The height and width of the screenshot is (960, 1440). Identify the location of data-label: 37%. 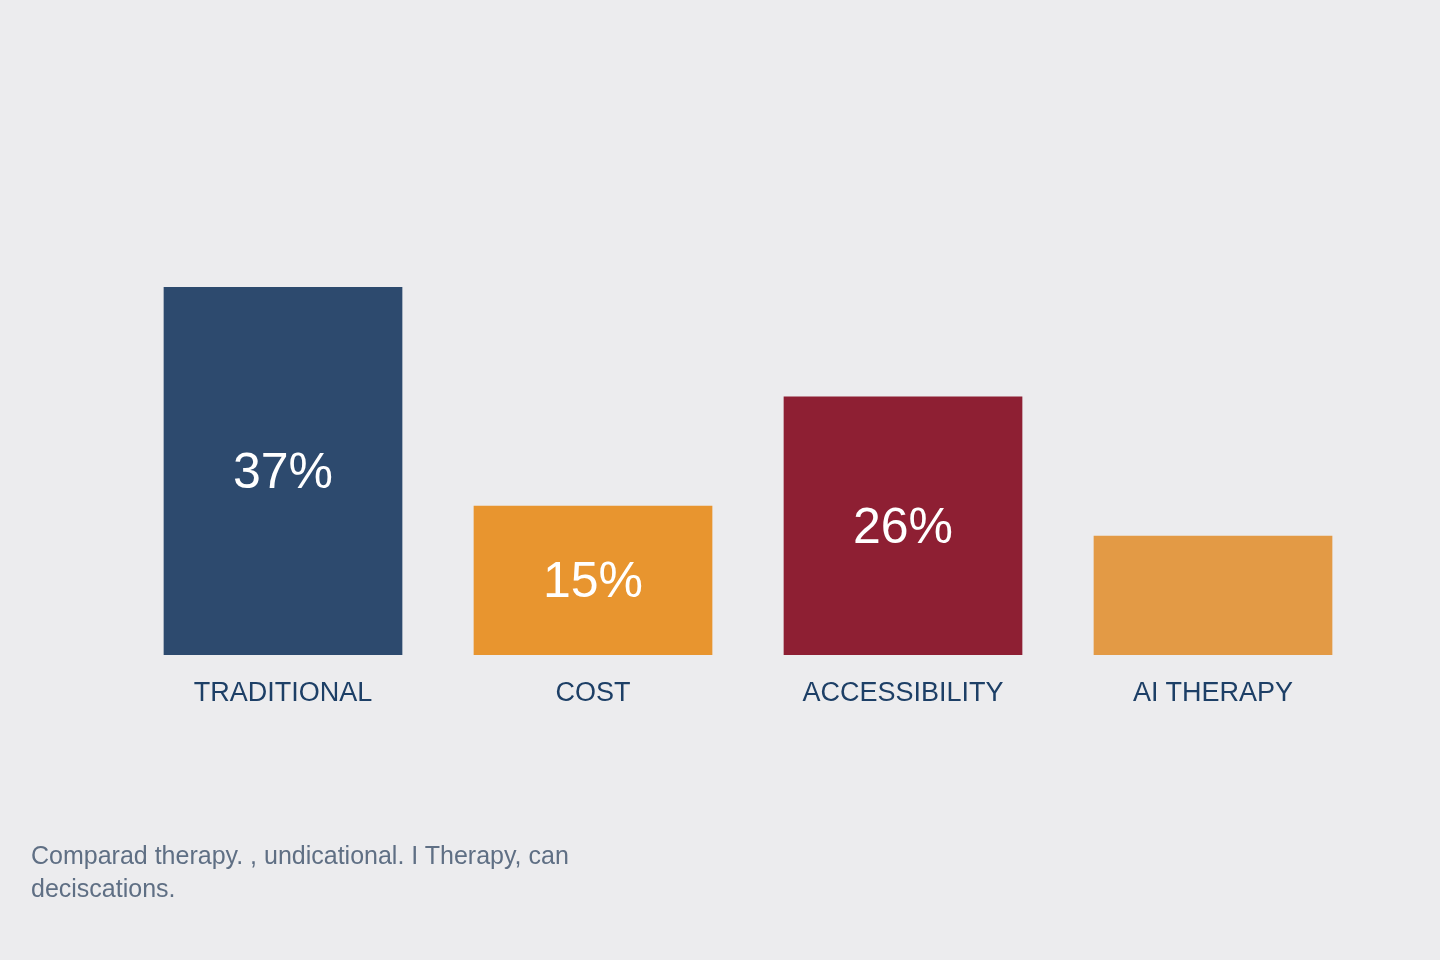
(283, 471).